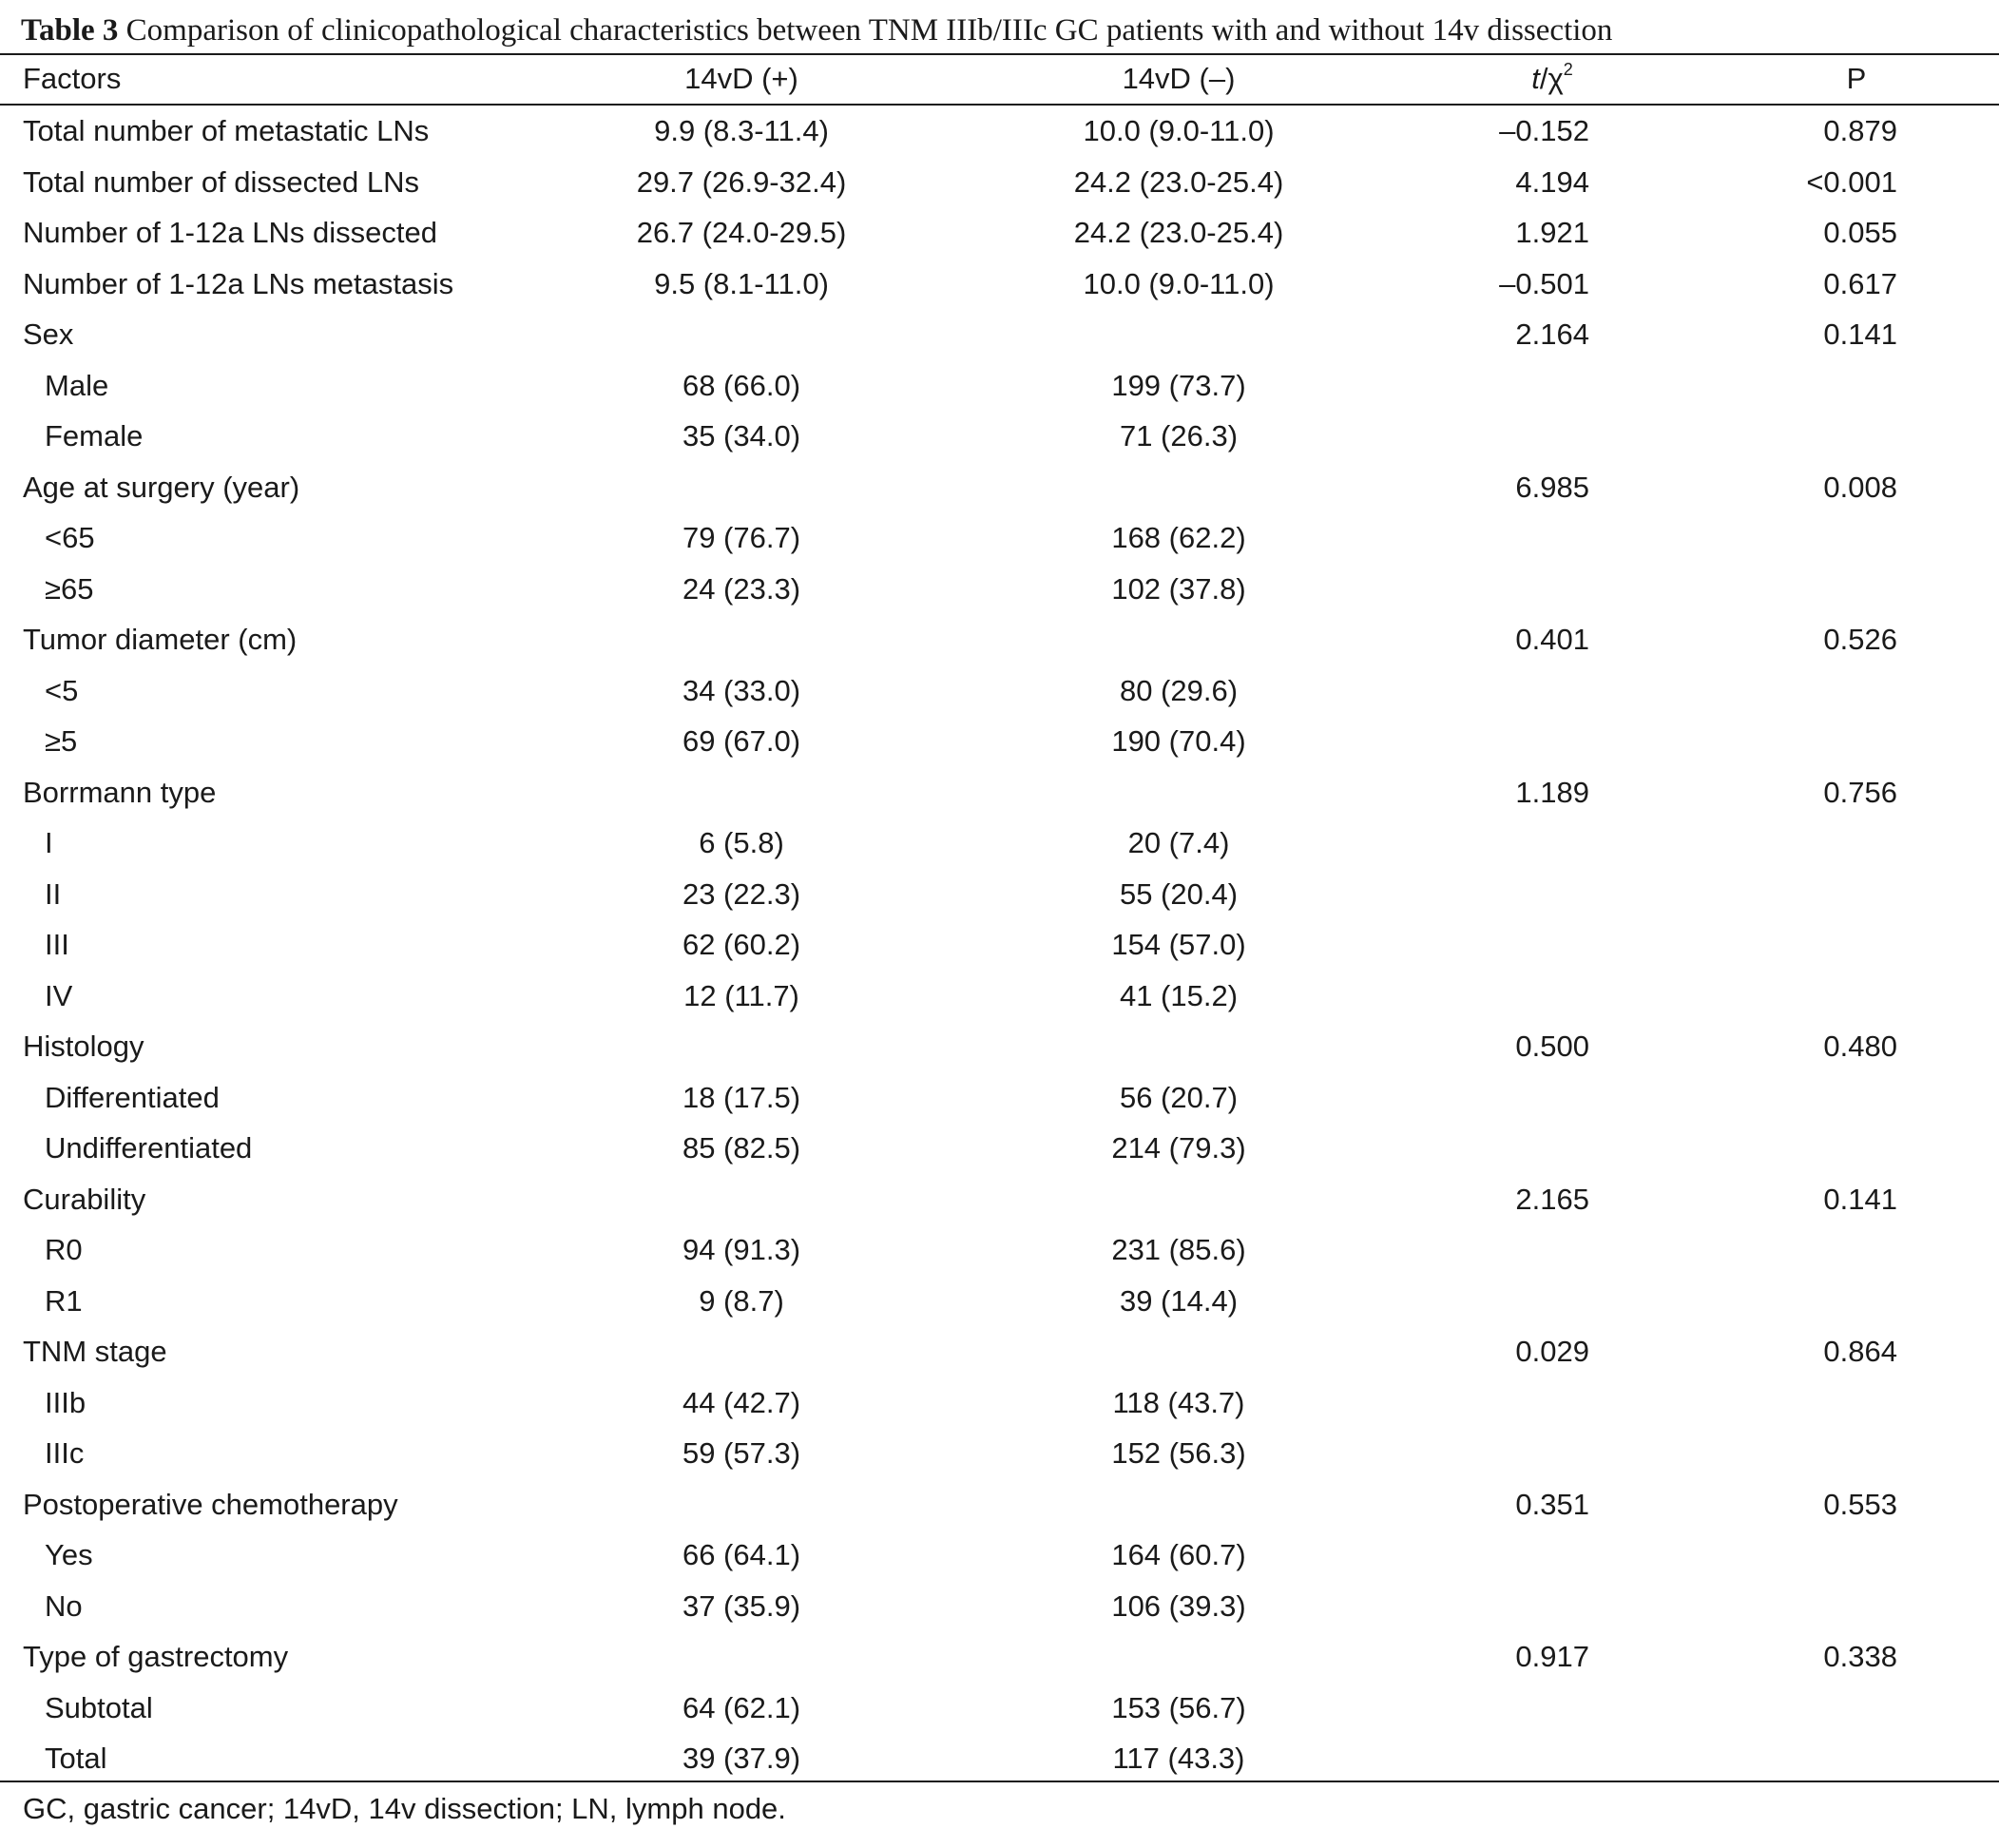  I want to click on row-statistic: 4.194, so click(1552, 182).